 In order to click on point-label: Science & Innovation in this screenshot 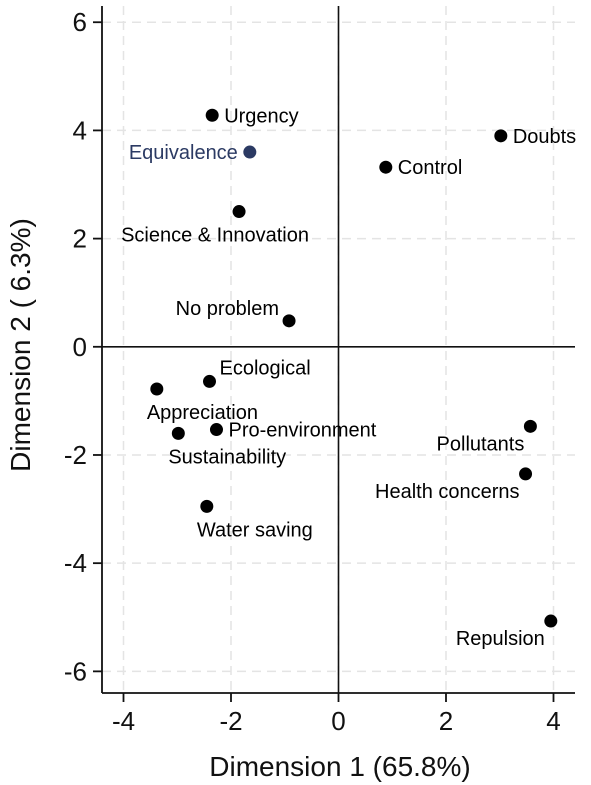, I will do `click(215, 236)`.